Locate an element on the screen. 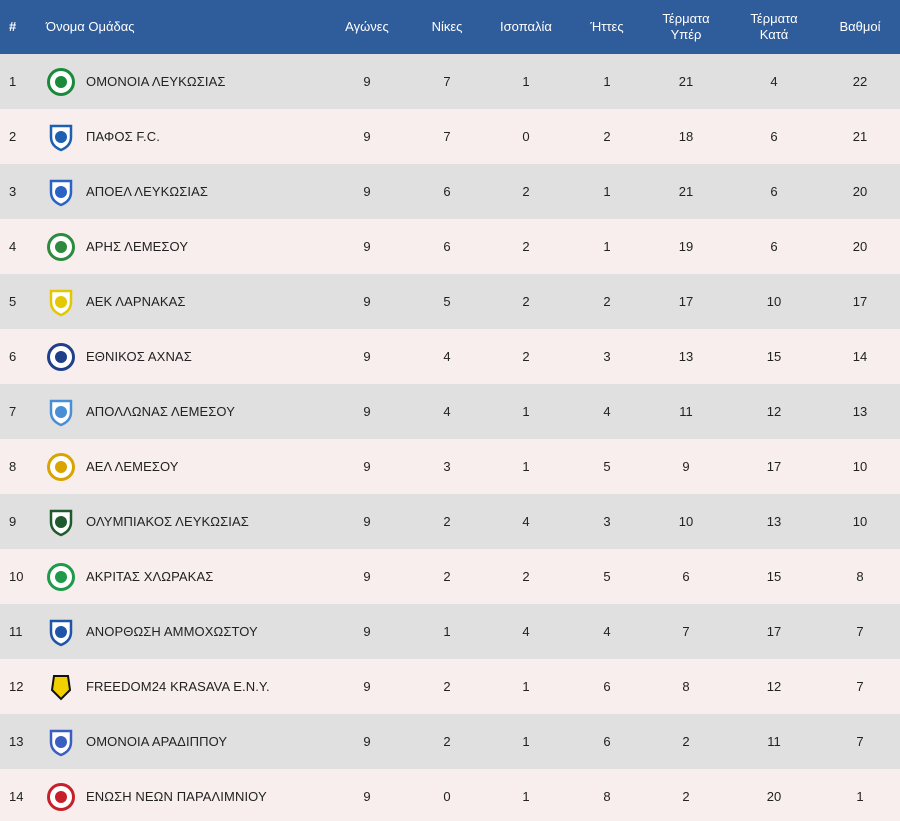 The width and height of the screenshot is (900, 821). table-row: 11 ΑΝΟΡΘΩΣΗ ΑΜΜΟΧΩΣΤΟΥ 9 1 4 4 7 17 7 is located at coordinates (450, 631).